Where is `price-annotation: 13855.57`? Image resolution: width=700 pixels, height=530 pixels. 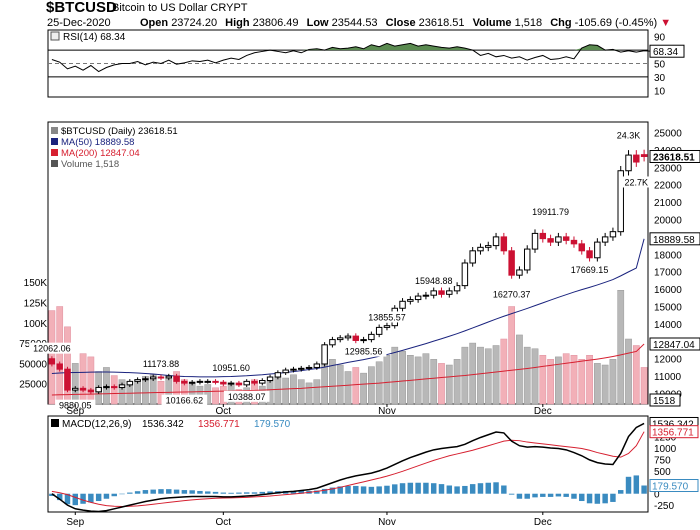 price-annotation: 13855.57 is located at coordinates (387, 317).